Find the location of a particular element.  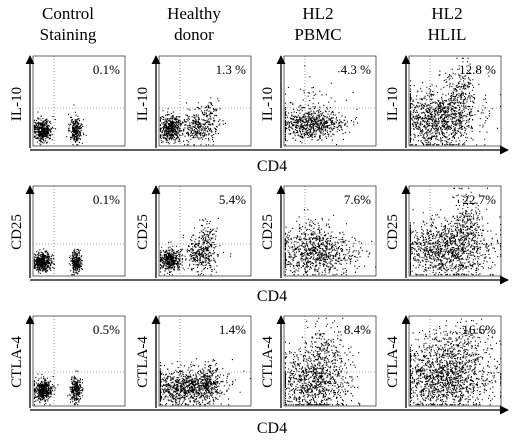

plot-panel-ctla4-hlil: 16.6% is located at coordinates (455, 361).